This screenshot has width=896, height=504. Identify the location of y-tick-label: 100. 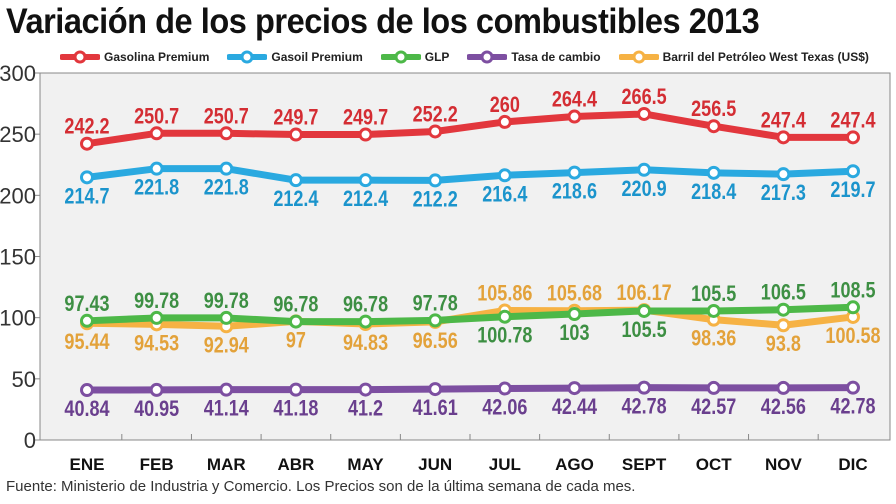
(18, 318).